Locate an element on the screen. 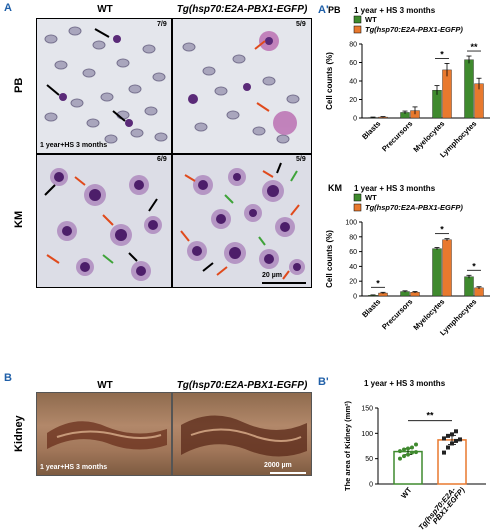 The height and width of the screenshot is (531, 500). column-header-wt: WT is located at coordinates (105, 9).